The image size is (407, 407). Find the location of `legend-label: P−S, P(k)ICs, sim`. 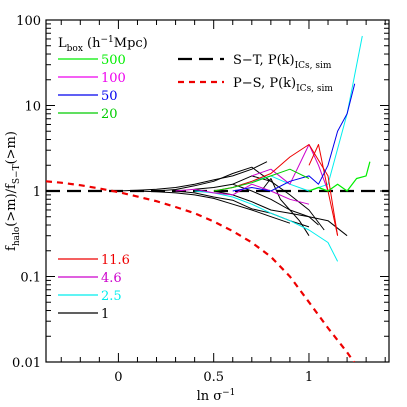

legend-label: P−S, P(k)ICs, sim is located at coordinates (283, 85).